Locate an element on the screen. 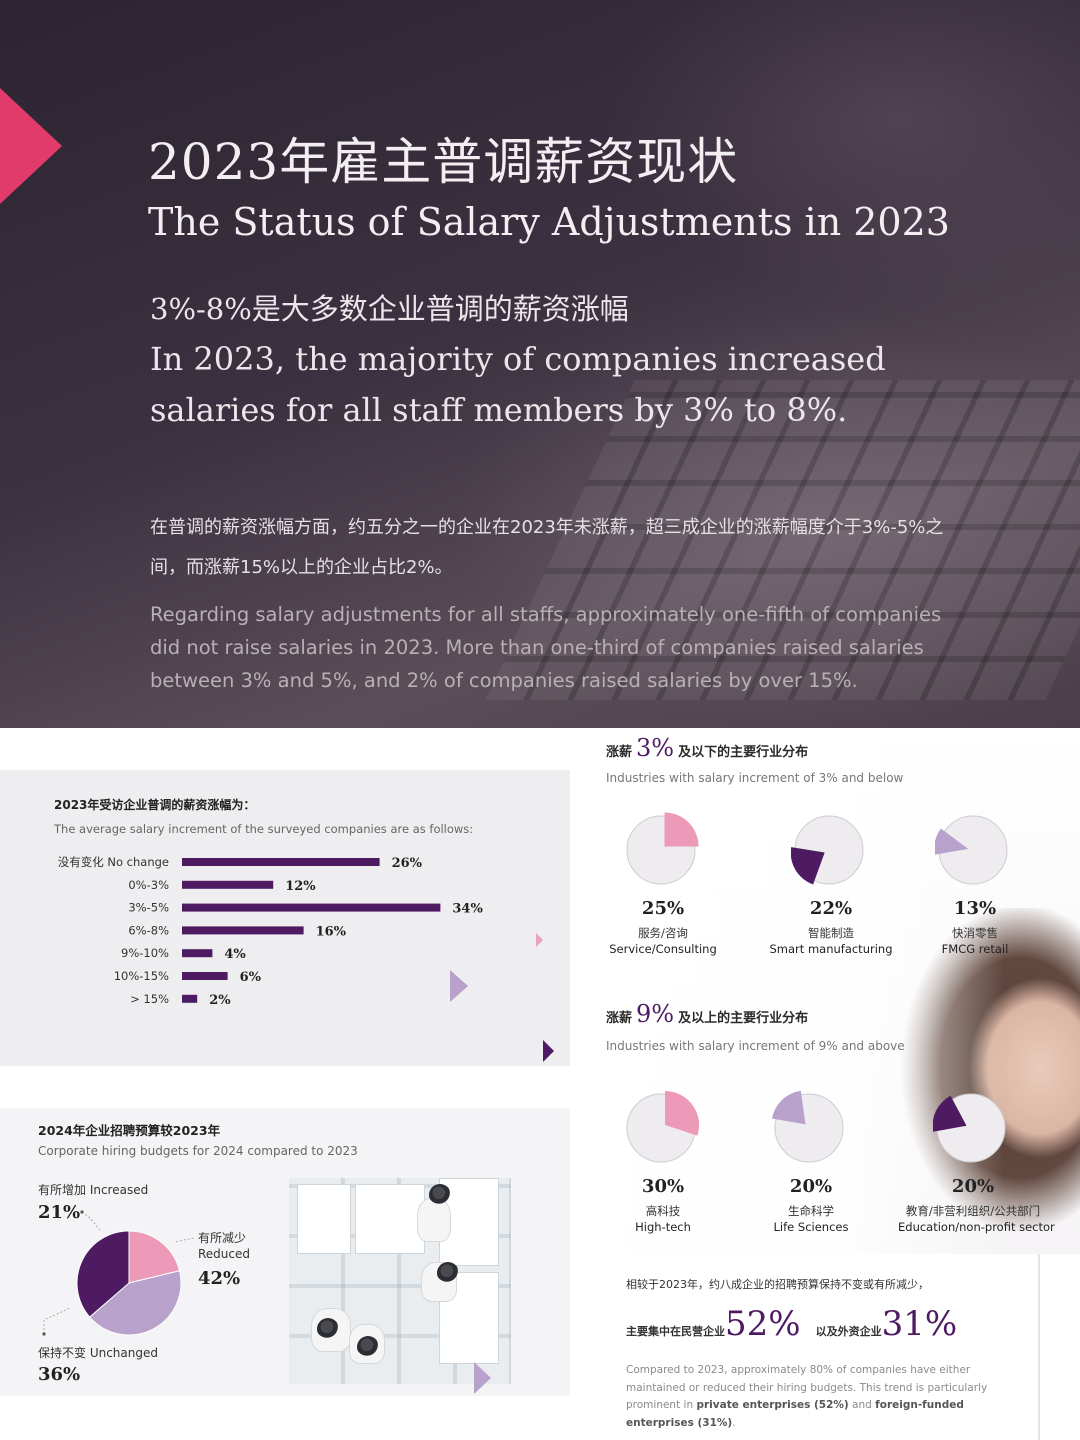 This screenshot has width=1080, height=1440. pie-label-en: Education/non-profit sector is located at coordinates (976, 1227).